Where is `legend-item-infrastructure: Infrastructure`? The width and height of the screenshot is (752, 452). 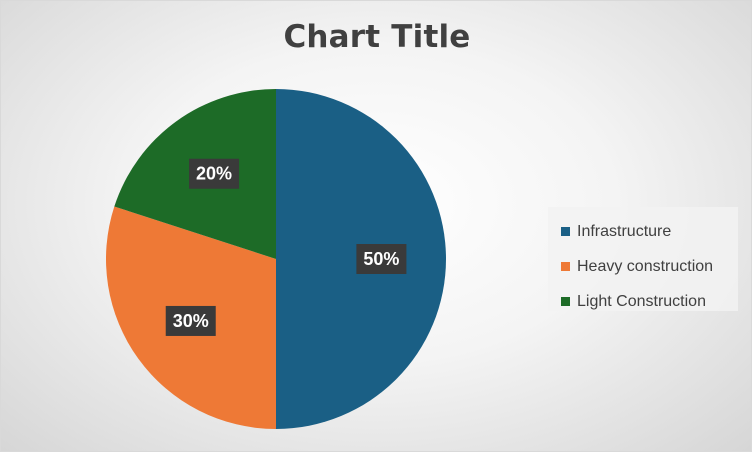
legend-item-infrastructure: Infrastructure is located at coordinates (649, 231).